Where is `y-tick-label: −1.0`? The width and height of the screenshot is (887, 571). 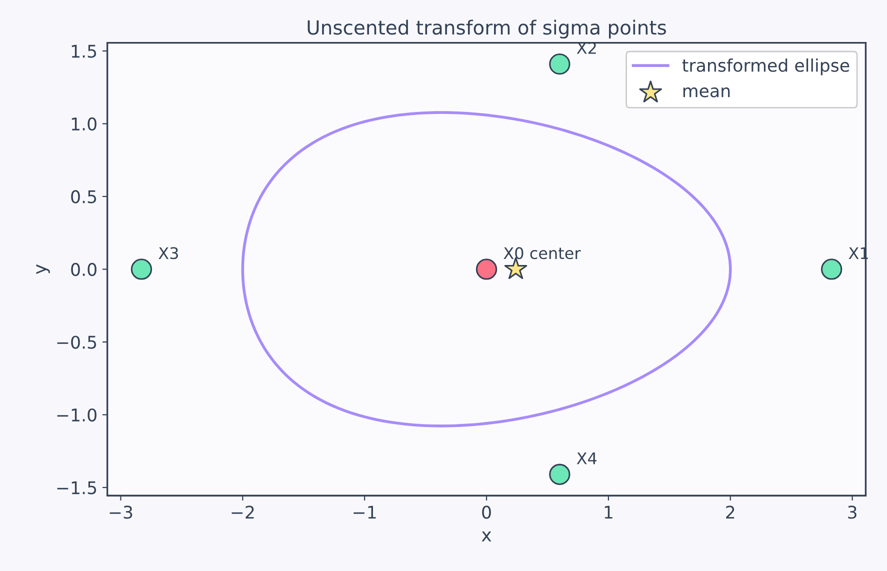 y-tick-label: −1.0 is located at coordinates (76, 415).